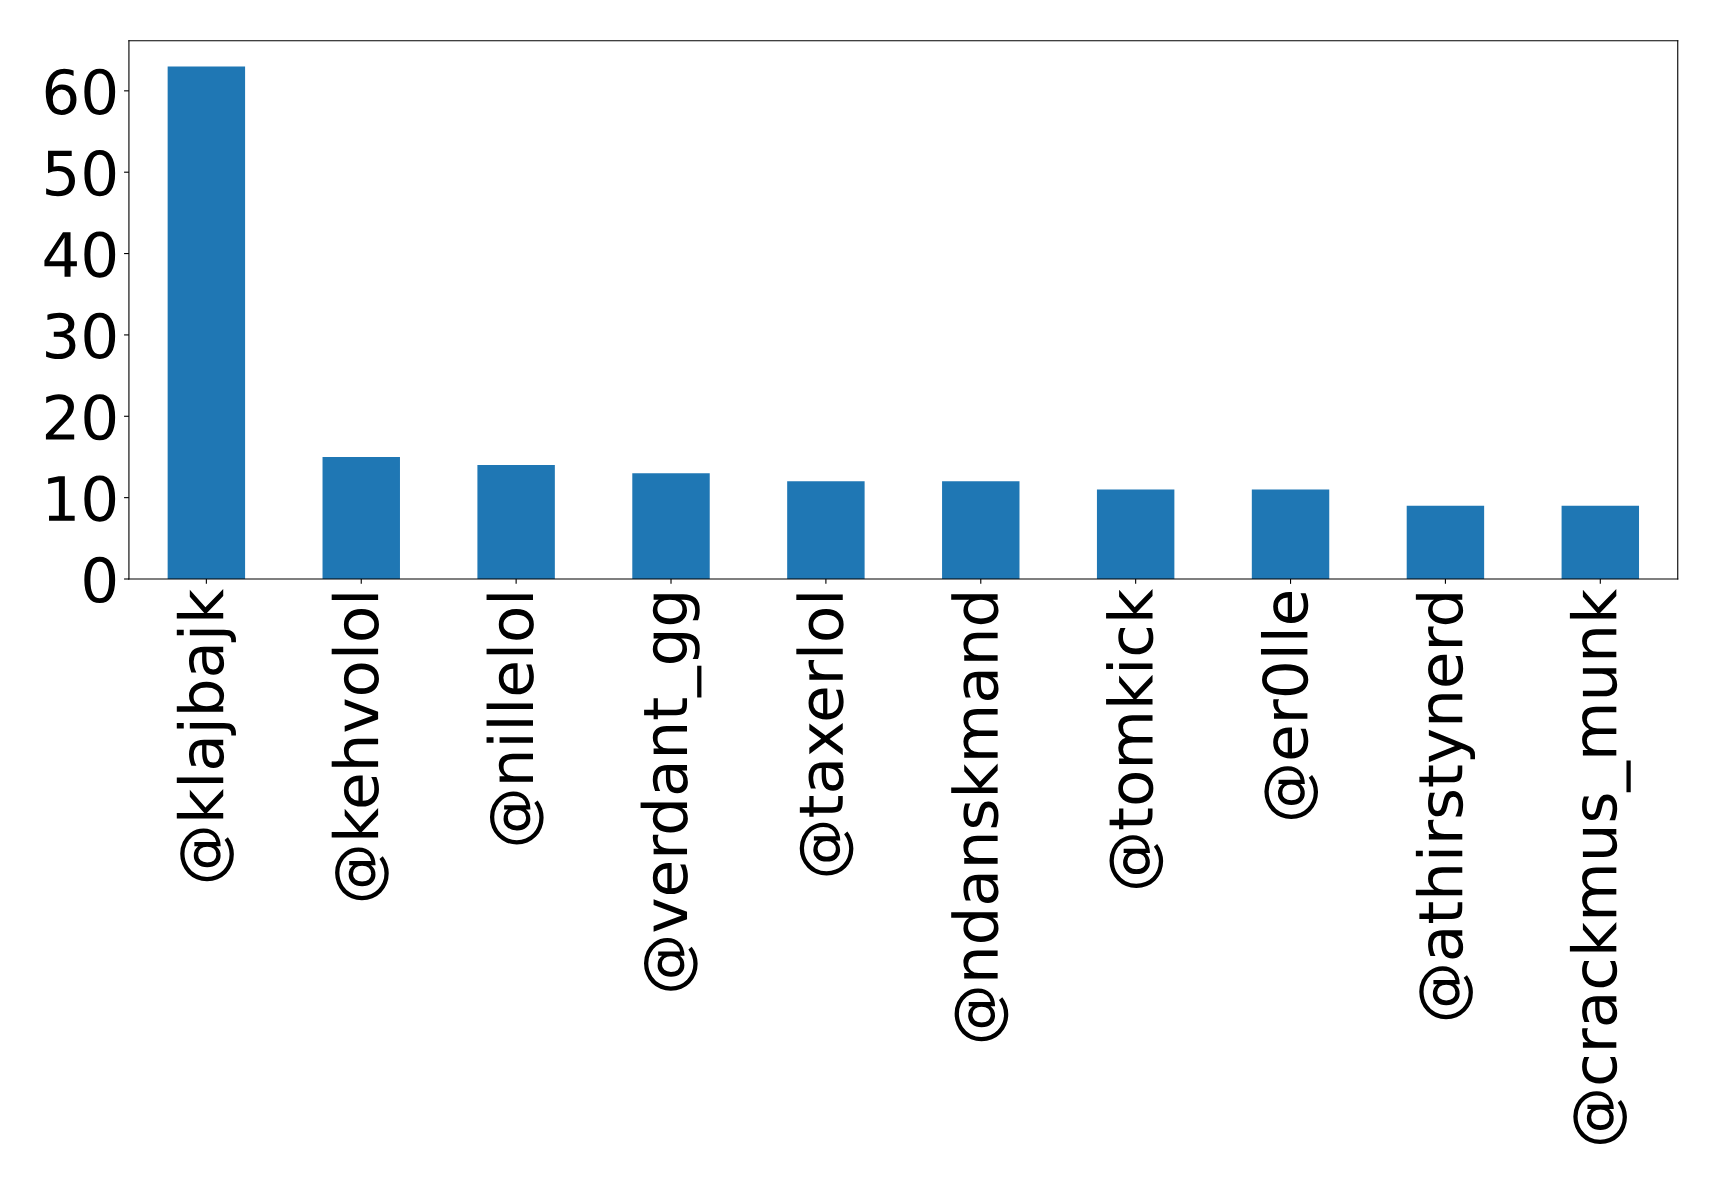 This screenshot has width=1719, height=1200. Describe the element at coordinates (80, 91) in the screenshot. I see `y-tick-label: 60` at that location.